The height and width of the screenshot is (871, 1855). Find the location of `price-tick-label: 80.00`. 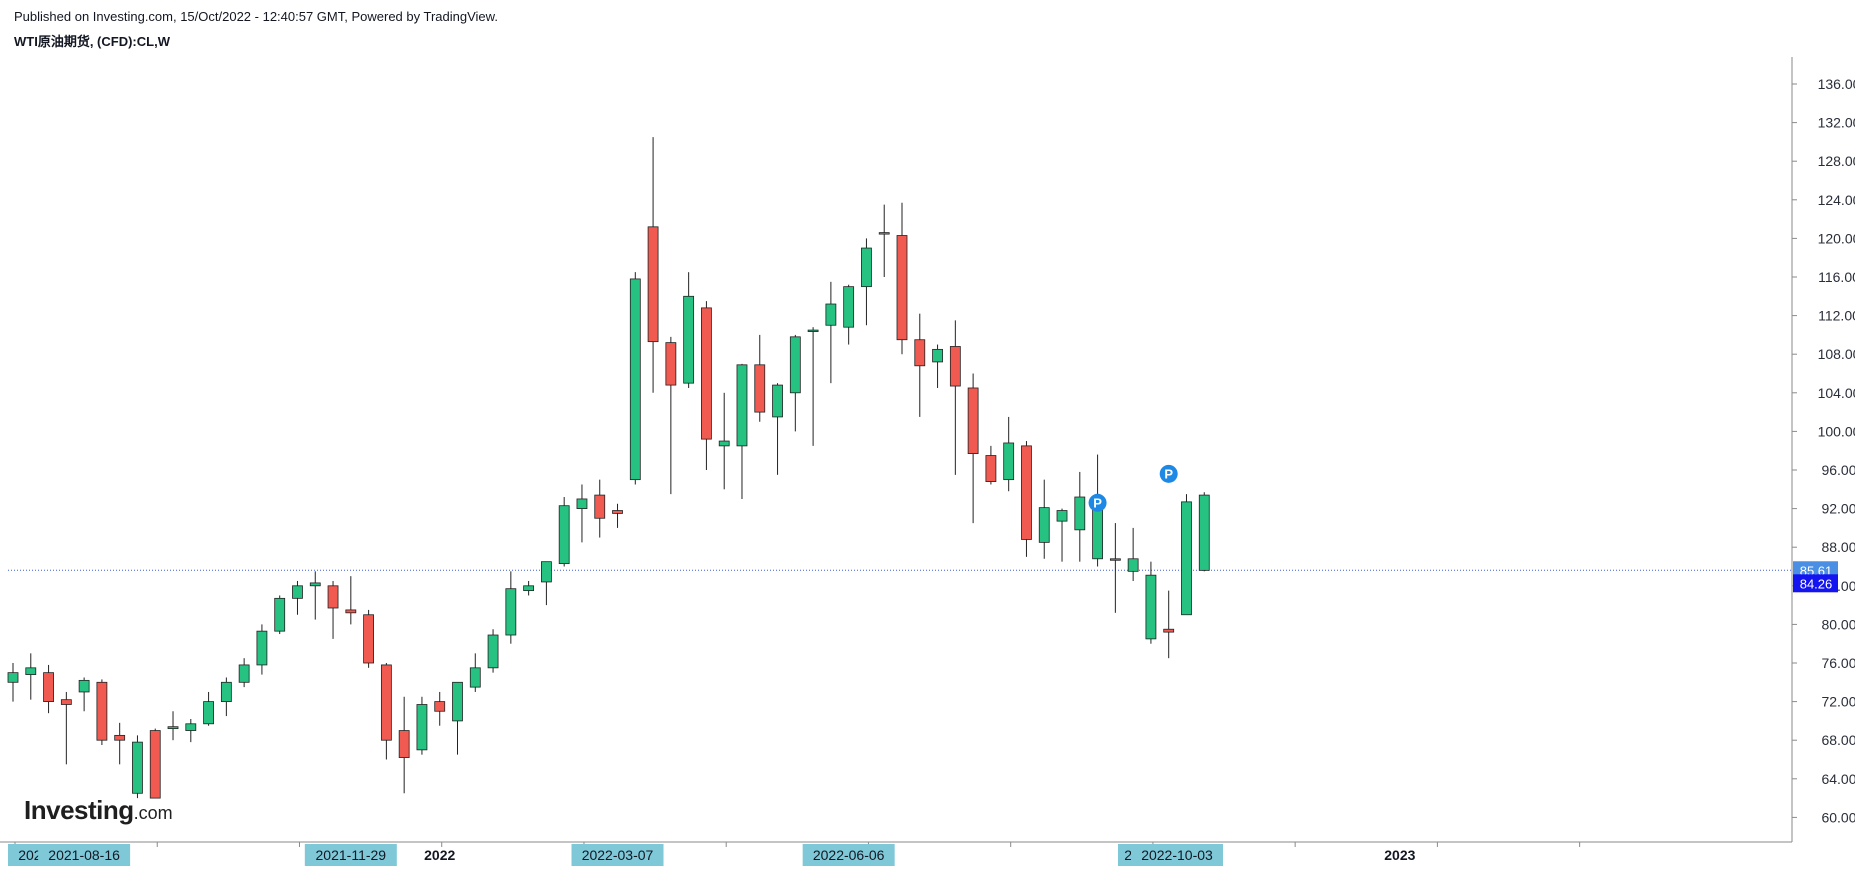

price-tick-label: 80.00 is located at coordinates (1838, 624).